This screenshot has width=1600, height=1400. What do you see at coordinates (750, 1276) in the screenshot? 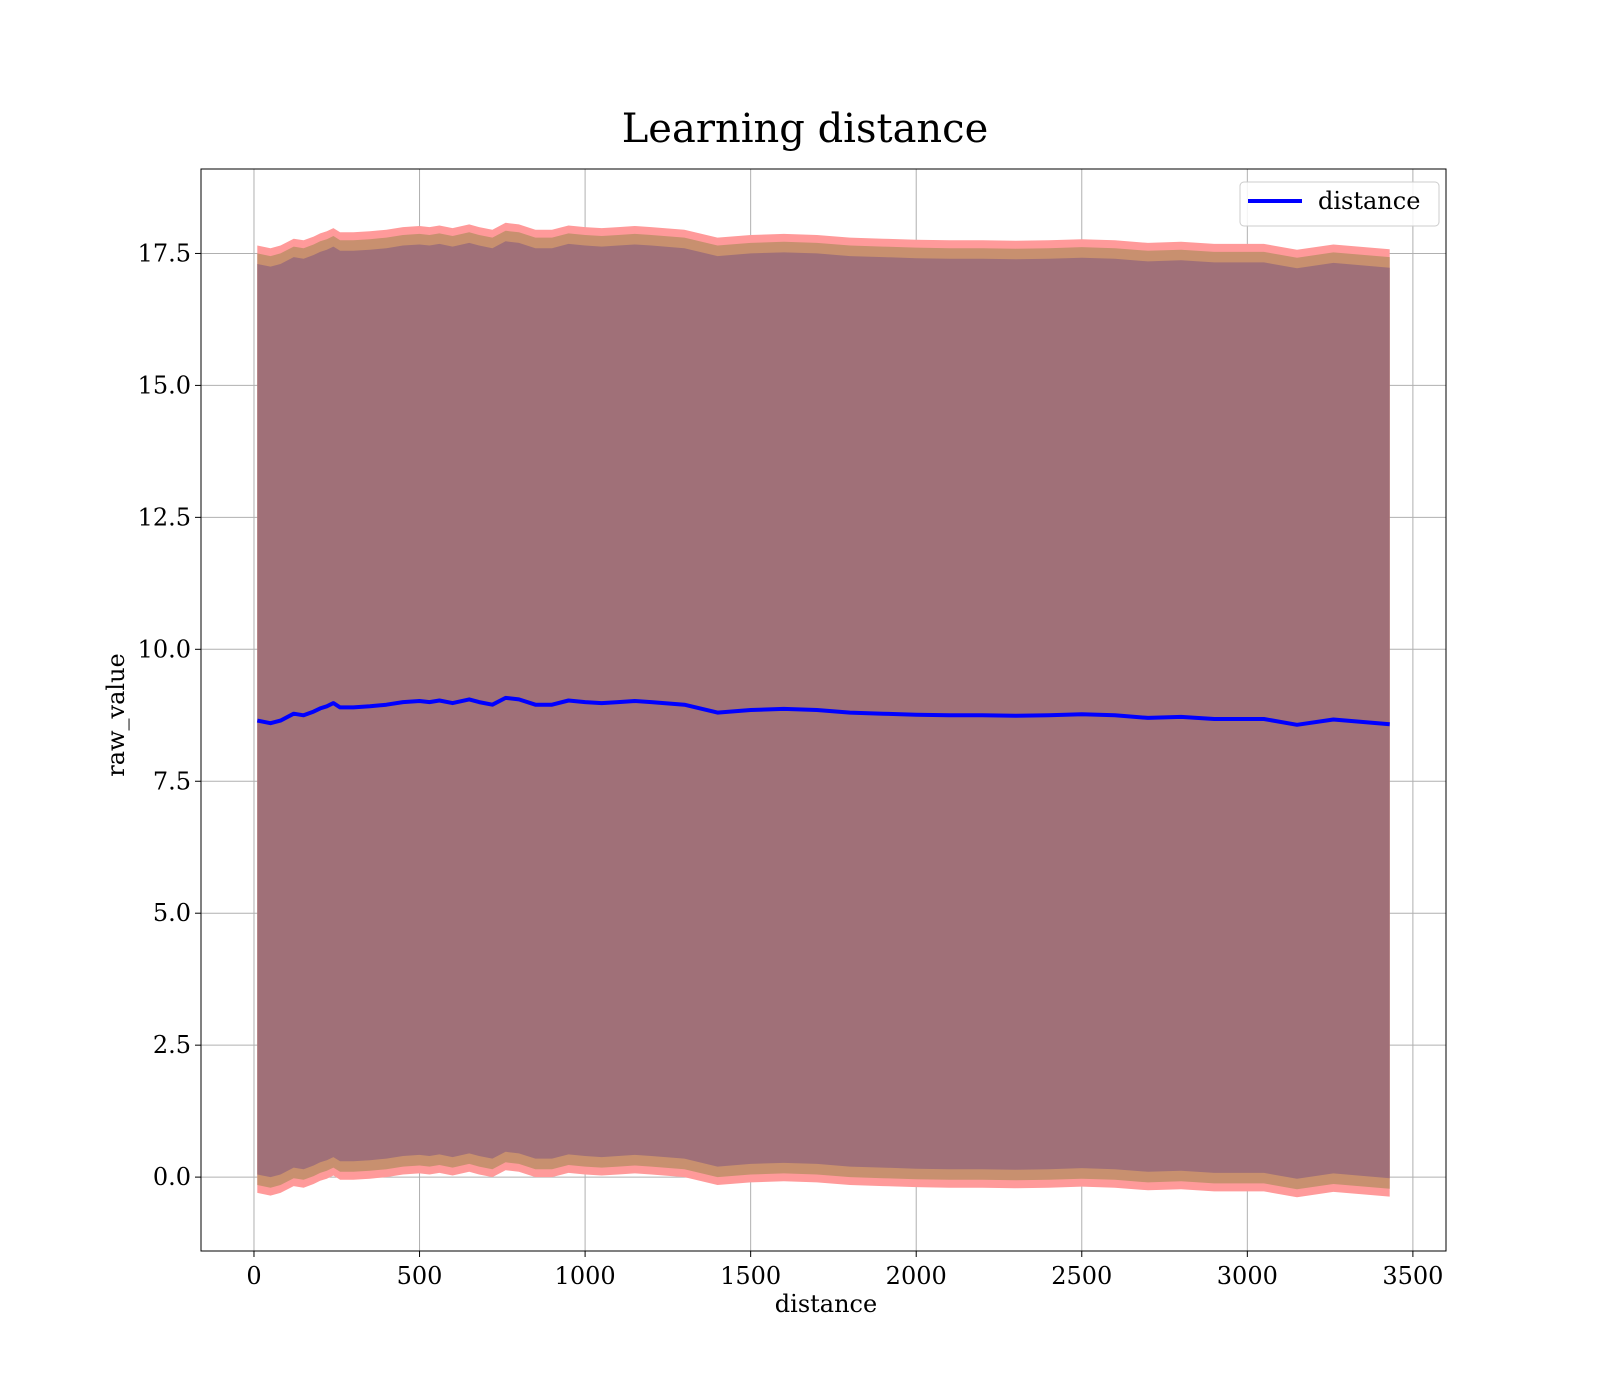
I see `x-tick-label: 1500` at bounding box center [750, 1276].